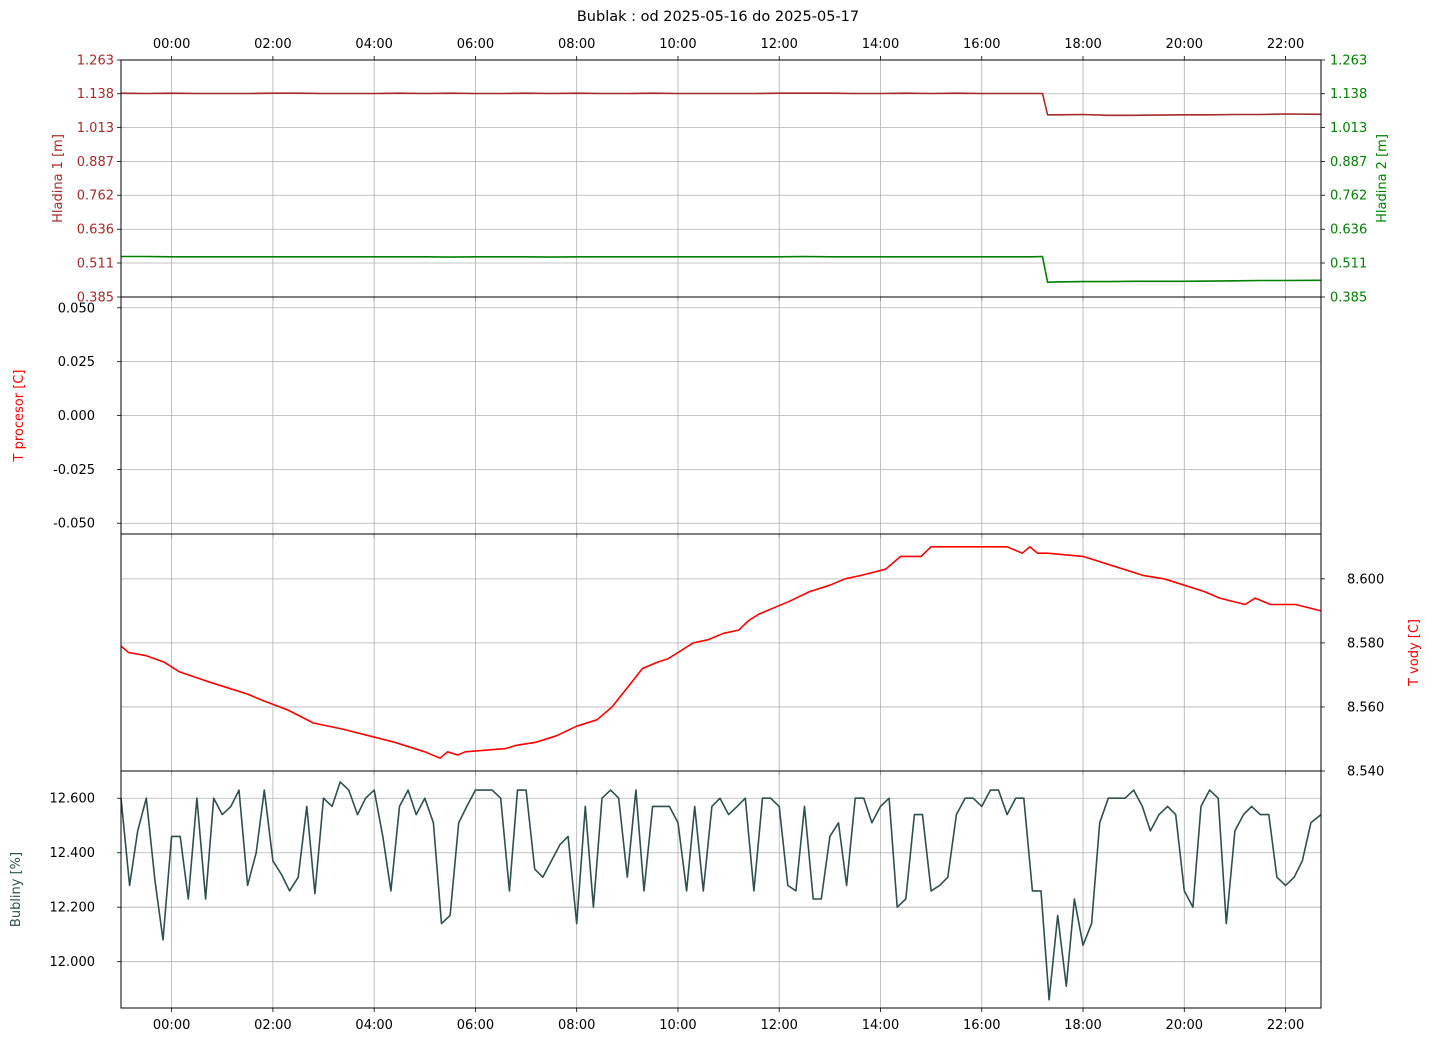  I want to click on y-tick-label-right: 0.887, so click(1348, 162).